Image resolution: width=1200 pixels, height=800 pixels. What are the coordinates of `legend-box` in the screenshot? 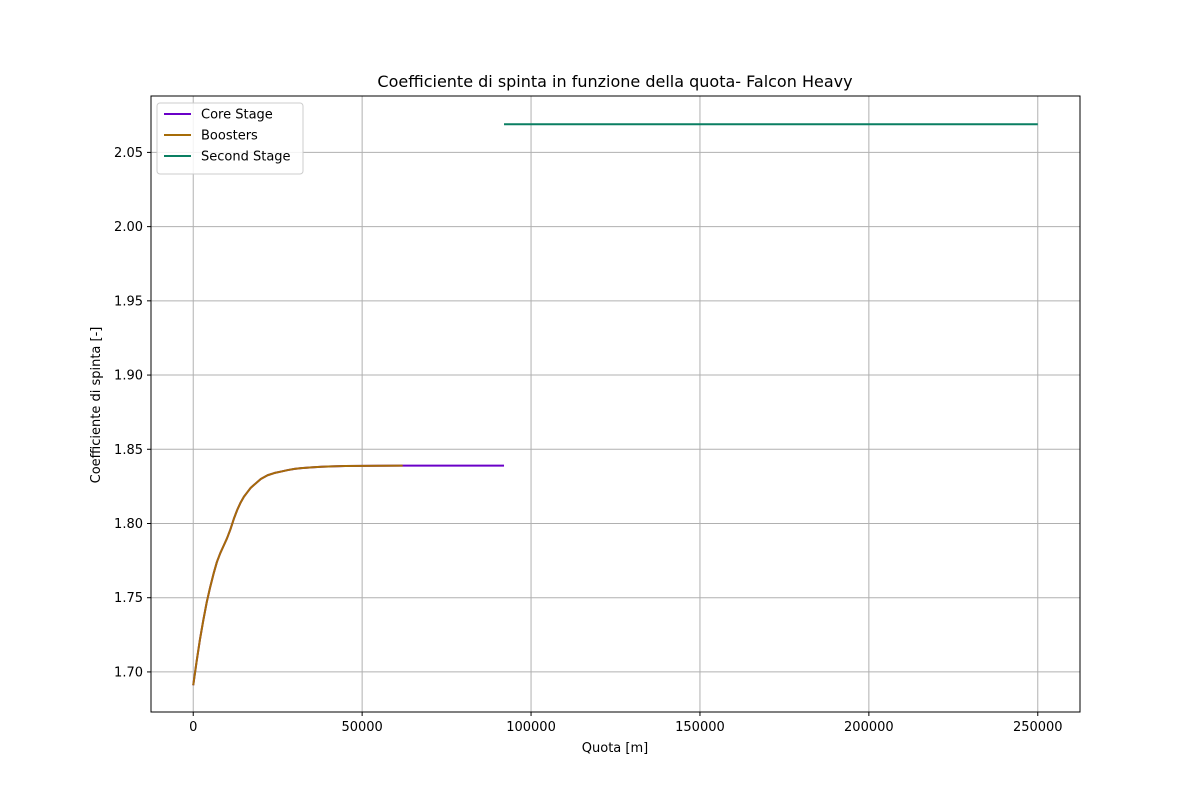 It's located at (230, 138).